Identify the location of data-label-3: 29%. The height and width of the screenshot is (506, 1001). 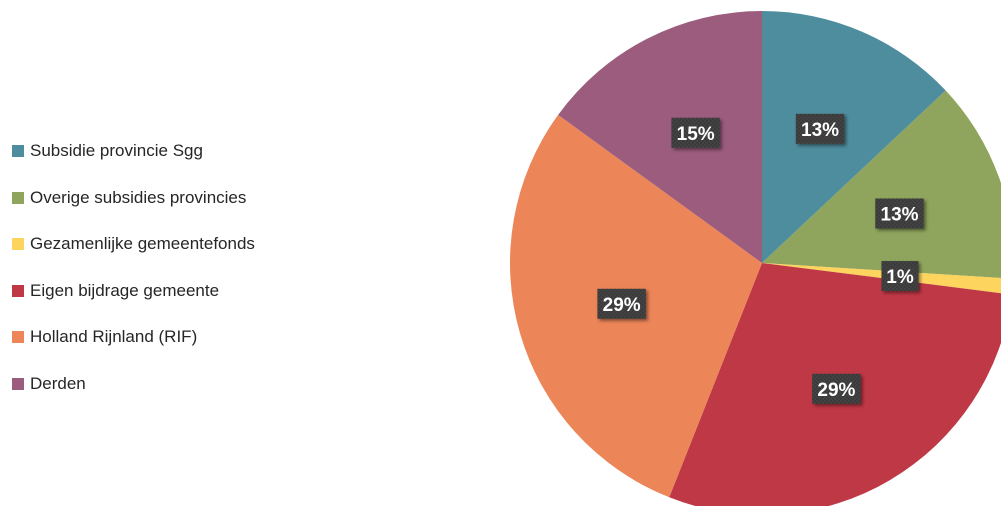
(836, 388).